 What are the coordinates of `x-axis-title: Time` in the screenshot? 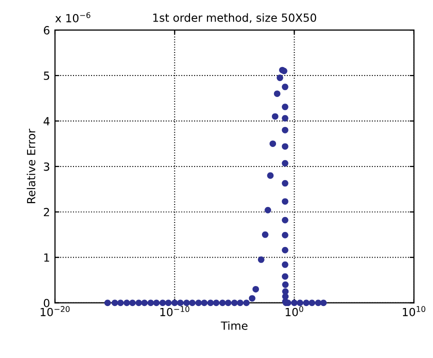 It's located at (234, 325).